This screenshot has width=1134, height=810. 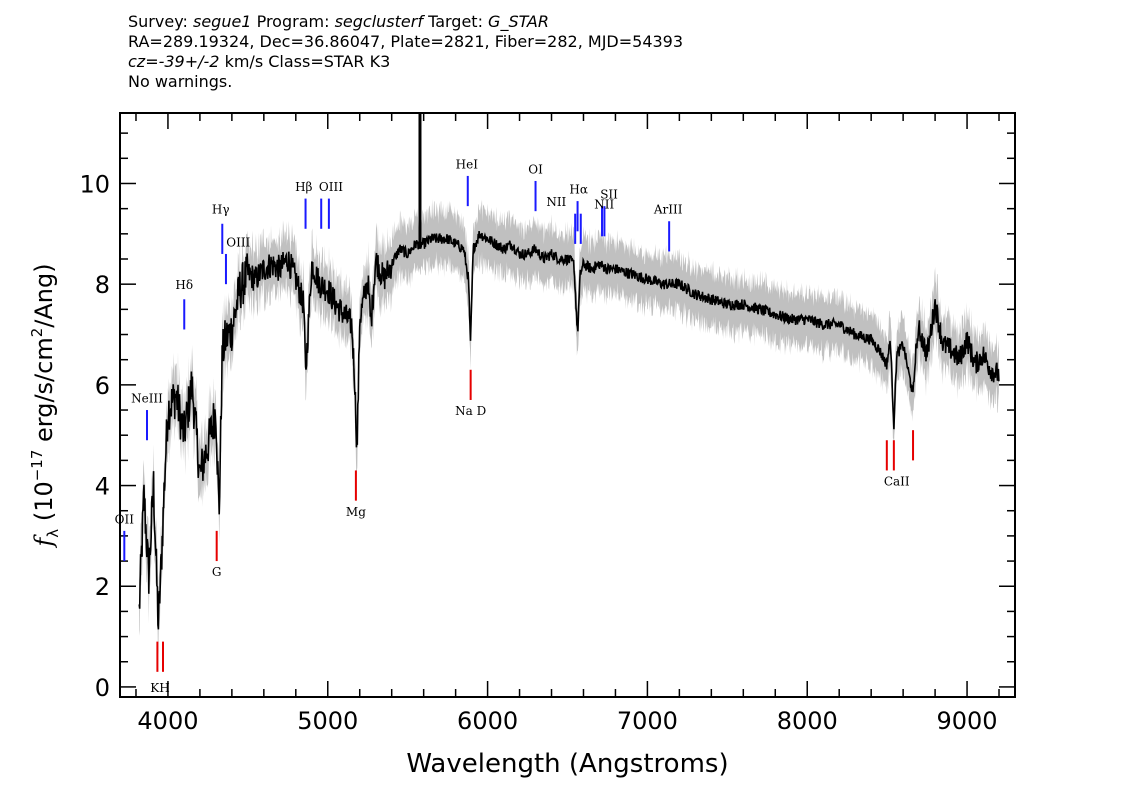 What do you see at coordinates (578, 190) in the screenshot?
I see `line-label-ha: Hα` at bounding box center [578, 190].